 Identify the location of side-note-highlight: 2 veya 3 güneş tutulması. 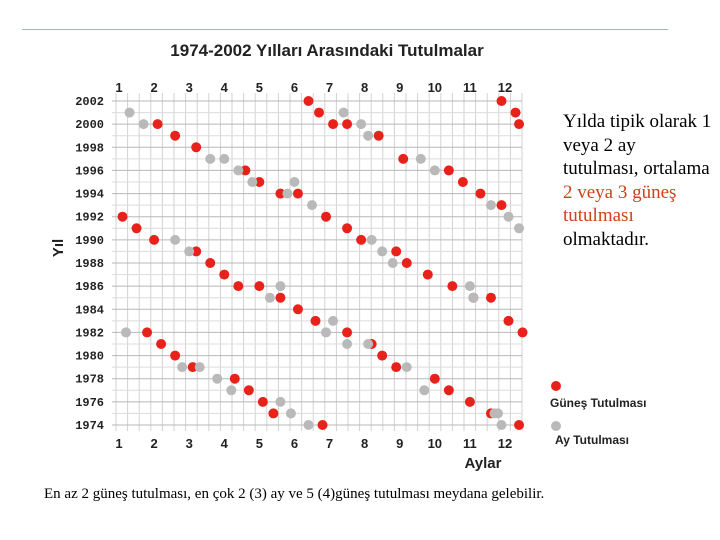
(620, 204).